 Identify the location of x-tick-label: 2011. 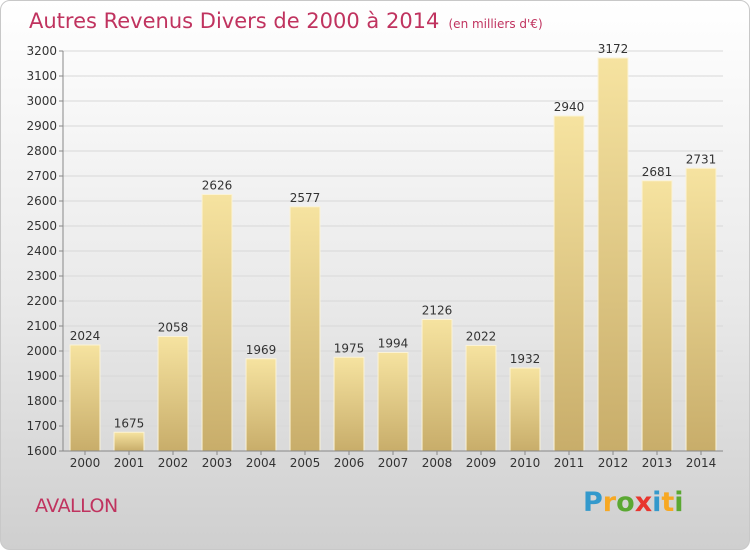
(569, 463).